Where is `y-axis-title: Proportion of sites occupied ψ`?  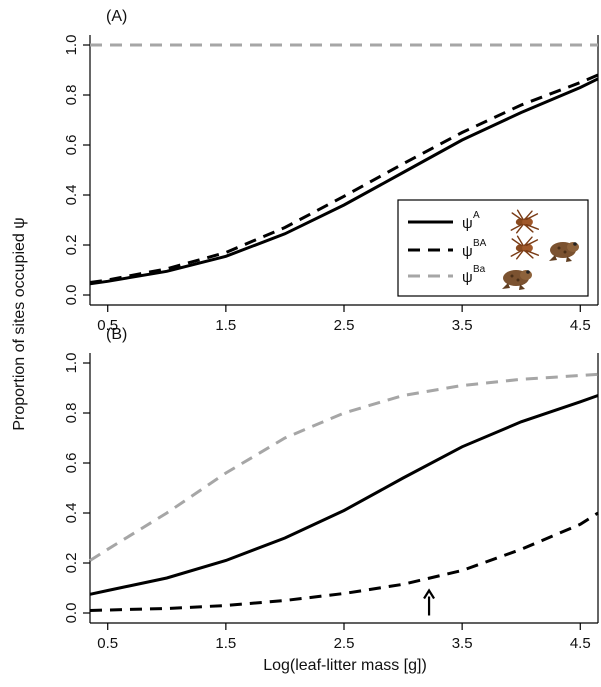
y-axis-title: Proportion of sites occupied ψ is located at coordinates (19, 323).